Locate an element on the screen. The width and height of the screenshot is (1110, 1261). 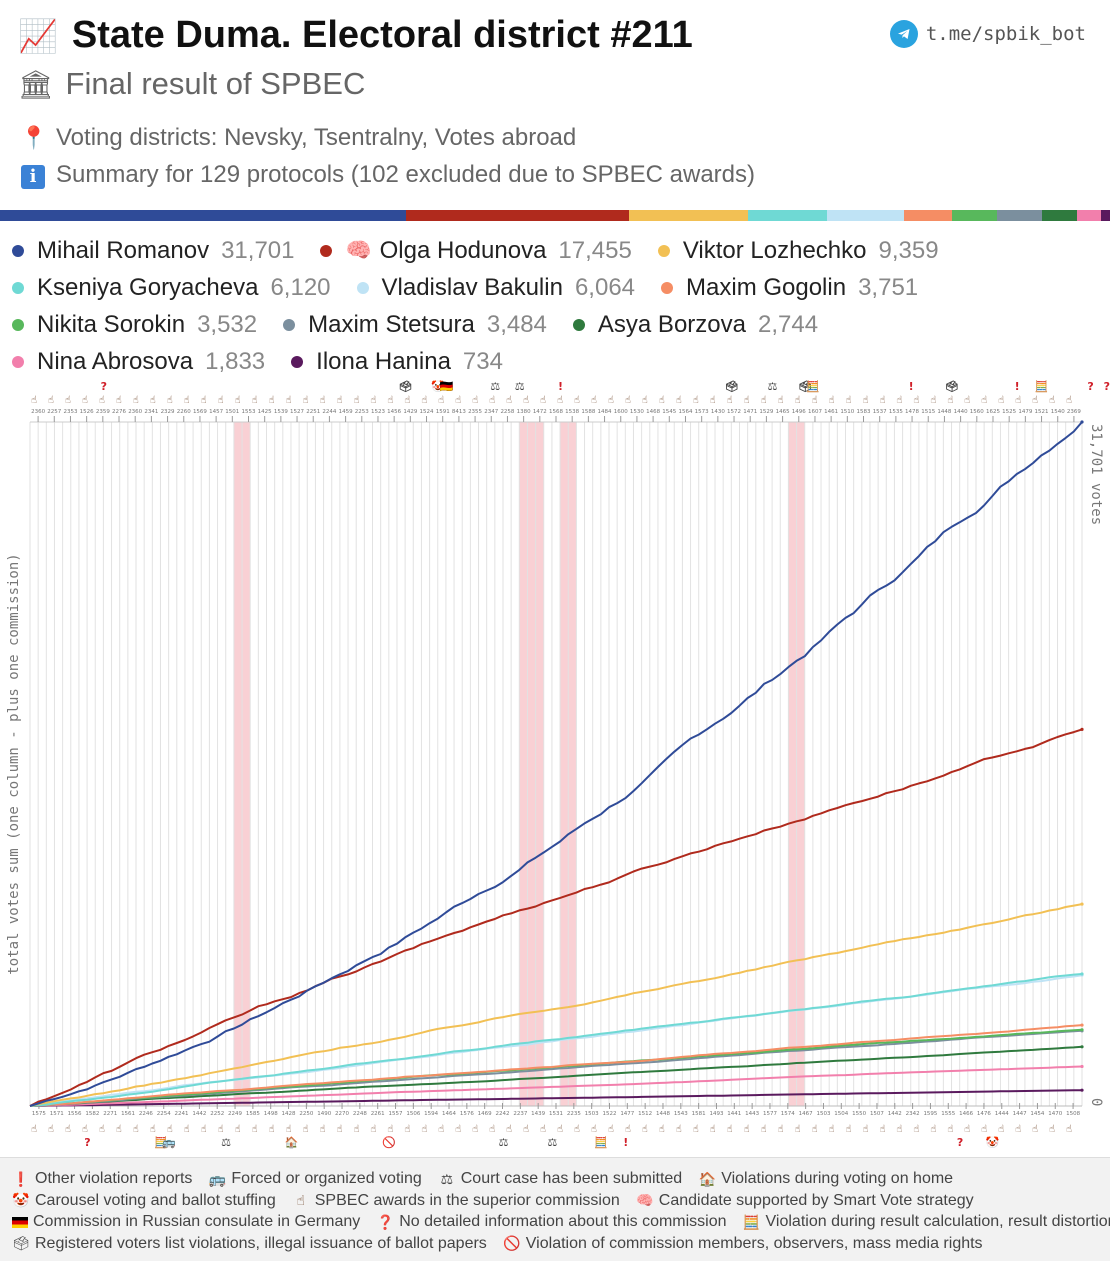
share-segment-romanov is located at coordinates (203, 215).